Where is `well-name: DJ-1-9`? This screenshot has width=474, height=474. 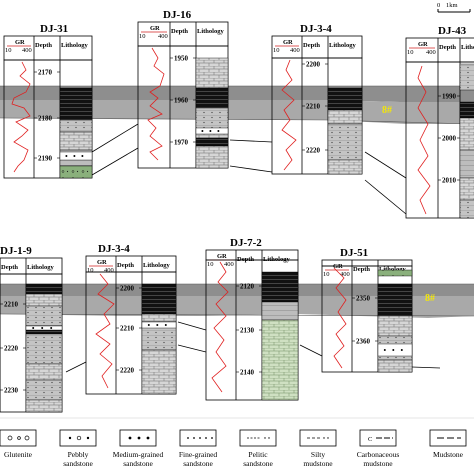 well-name: DJ-1-9 is located at coordinates (16, 251).